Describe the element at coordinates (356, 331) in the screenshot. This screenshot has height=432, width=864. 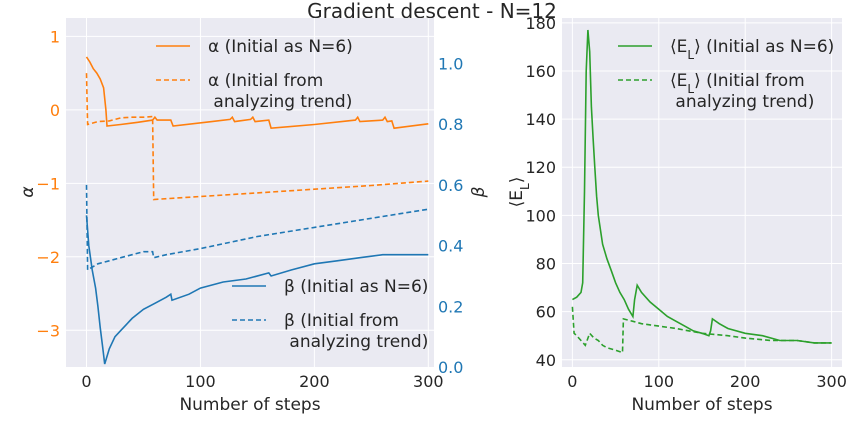
I see `legend-entry: β (Initial from analyzing trend)` at that location.